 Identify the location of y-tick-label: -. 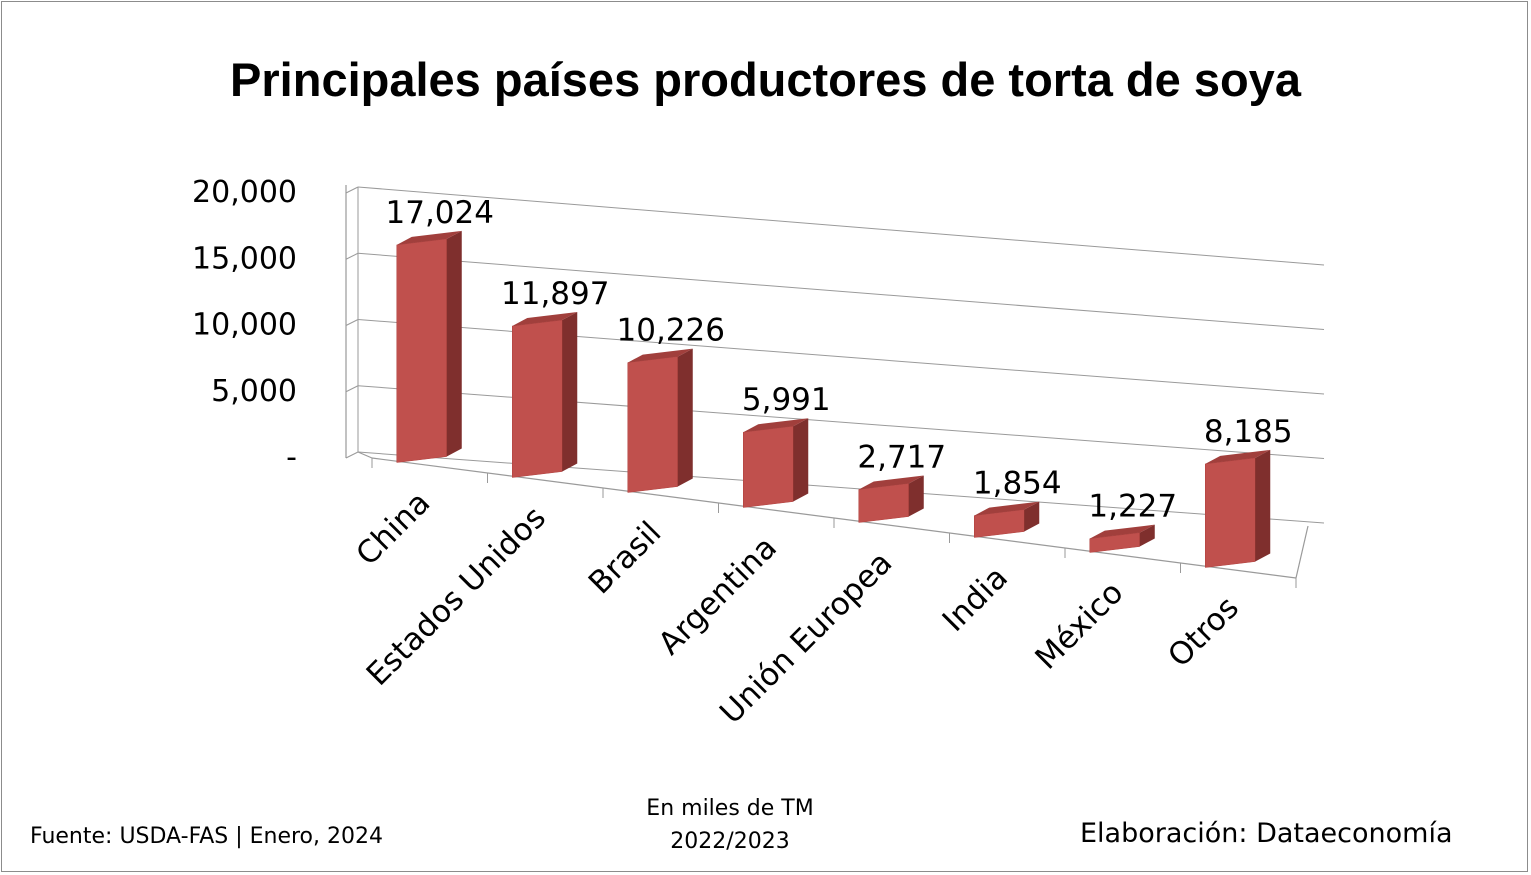
(291, 457).